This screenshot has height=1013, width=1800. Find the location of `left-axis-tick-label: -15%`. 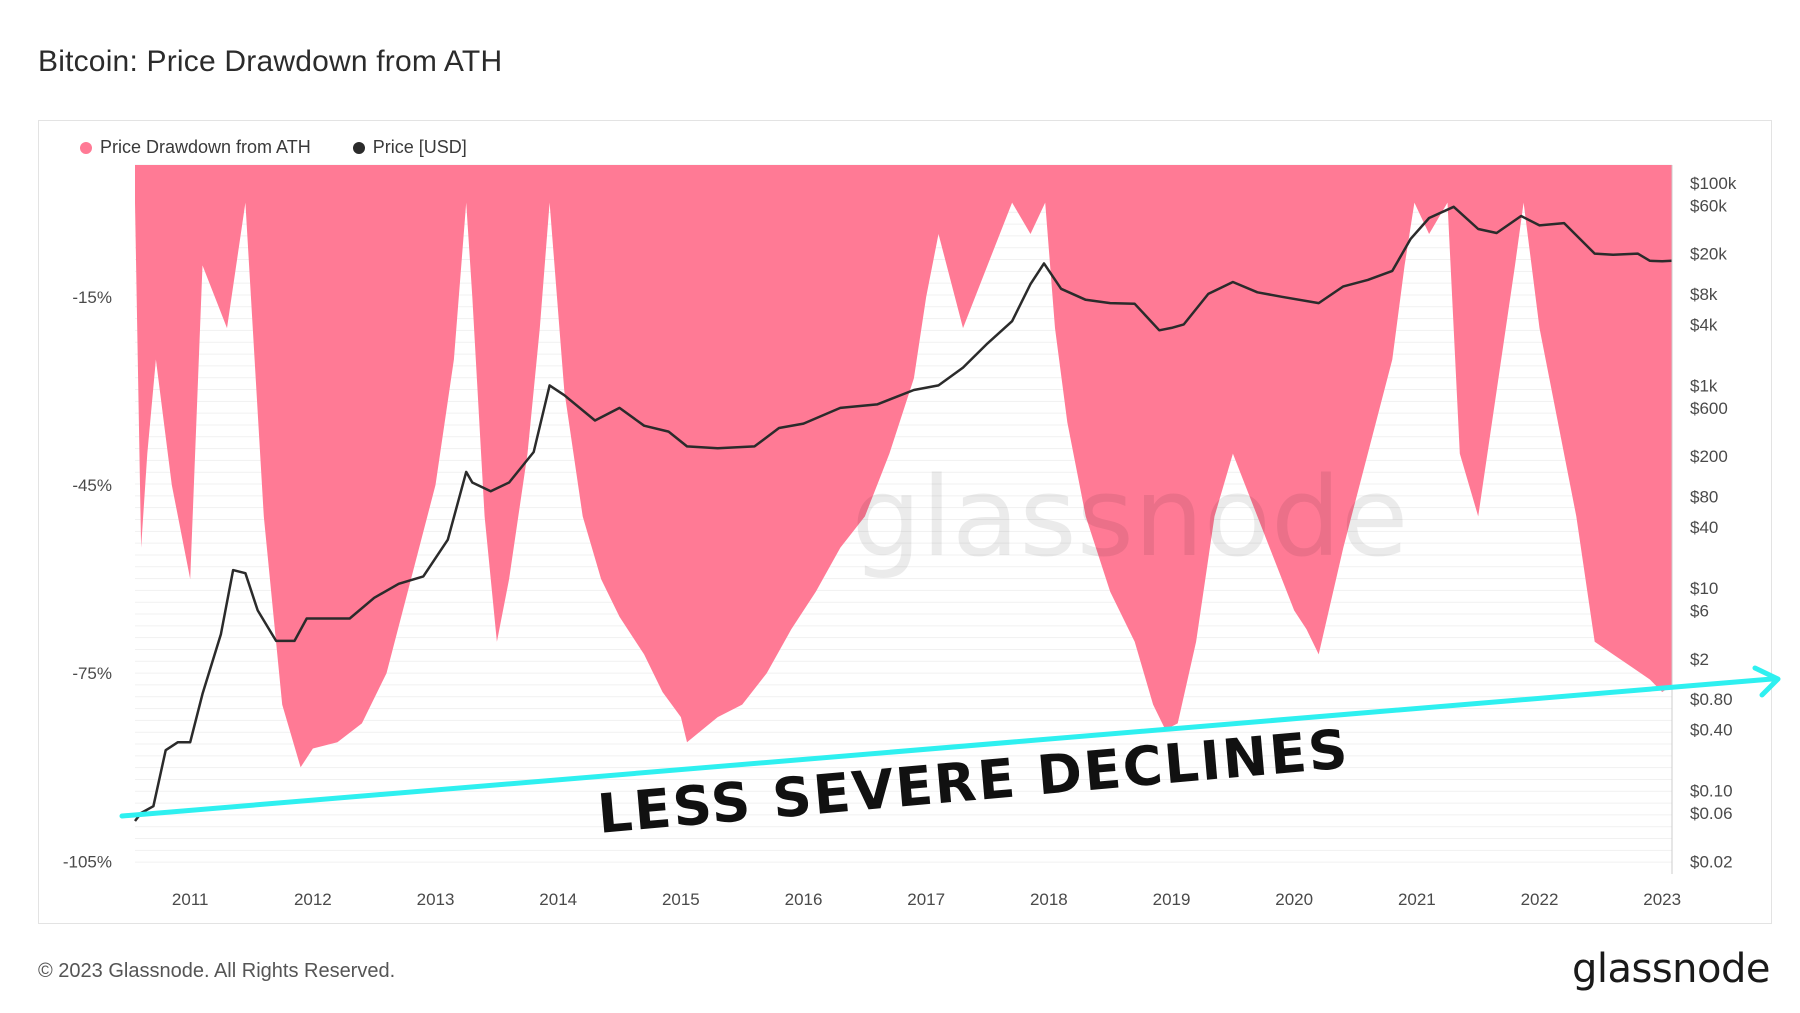

left-axis-tick-label: -15% is located at coordinates (92, 297).